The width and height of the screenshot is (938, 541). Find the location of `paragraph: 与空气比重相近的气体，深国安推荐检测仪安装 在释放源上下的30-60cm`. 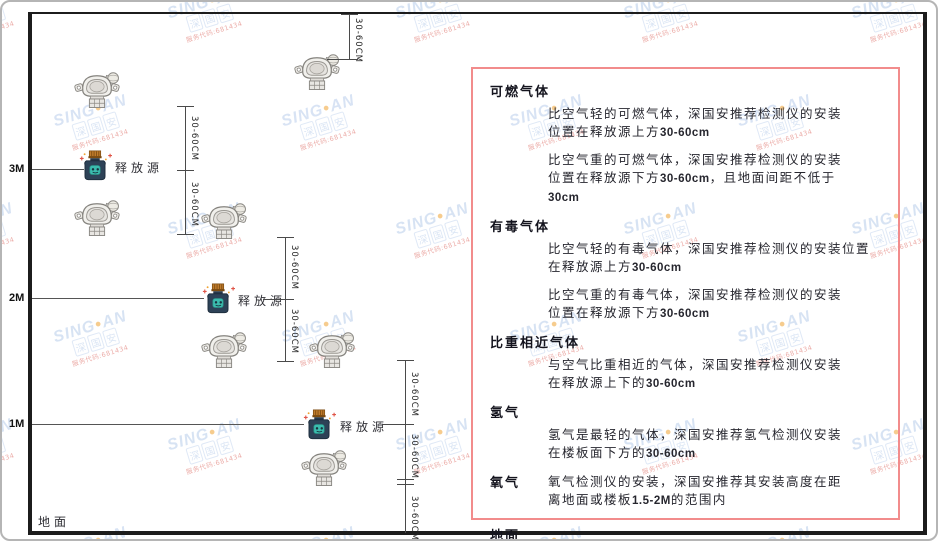

paragraph: 与空气比重相近的气体，深国安推荐检测仪安装 在释放源上下的30-60cm is located at coordinates (695, 373).